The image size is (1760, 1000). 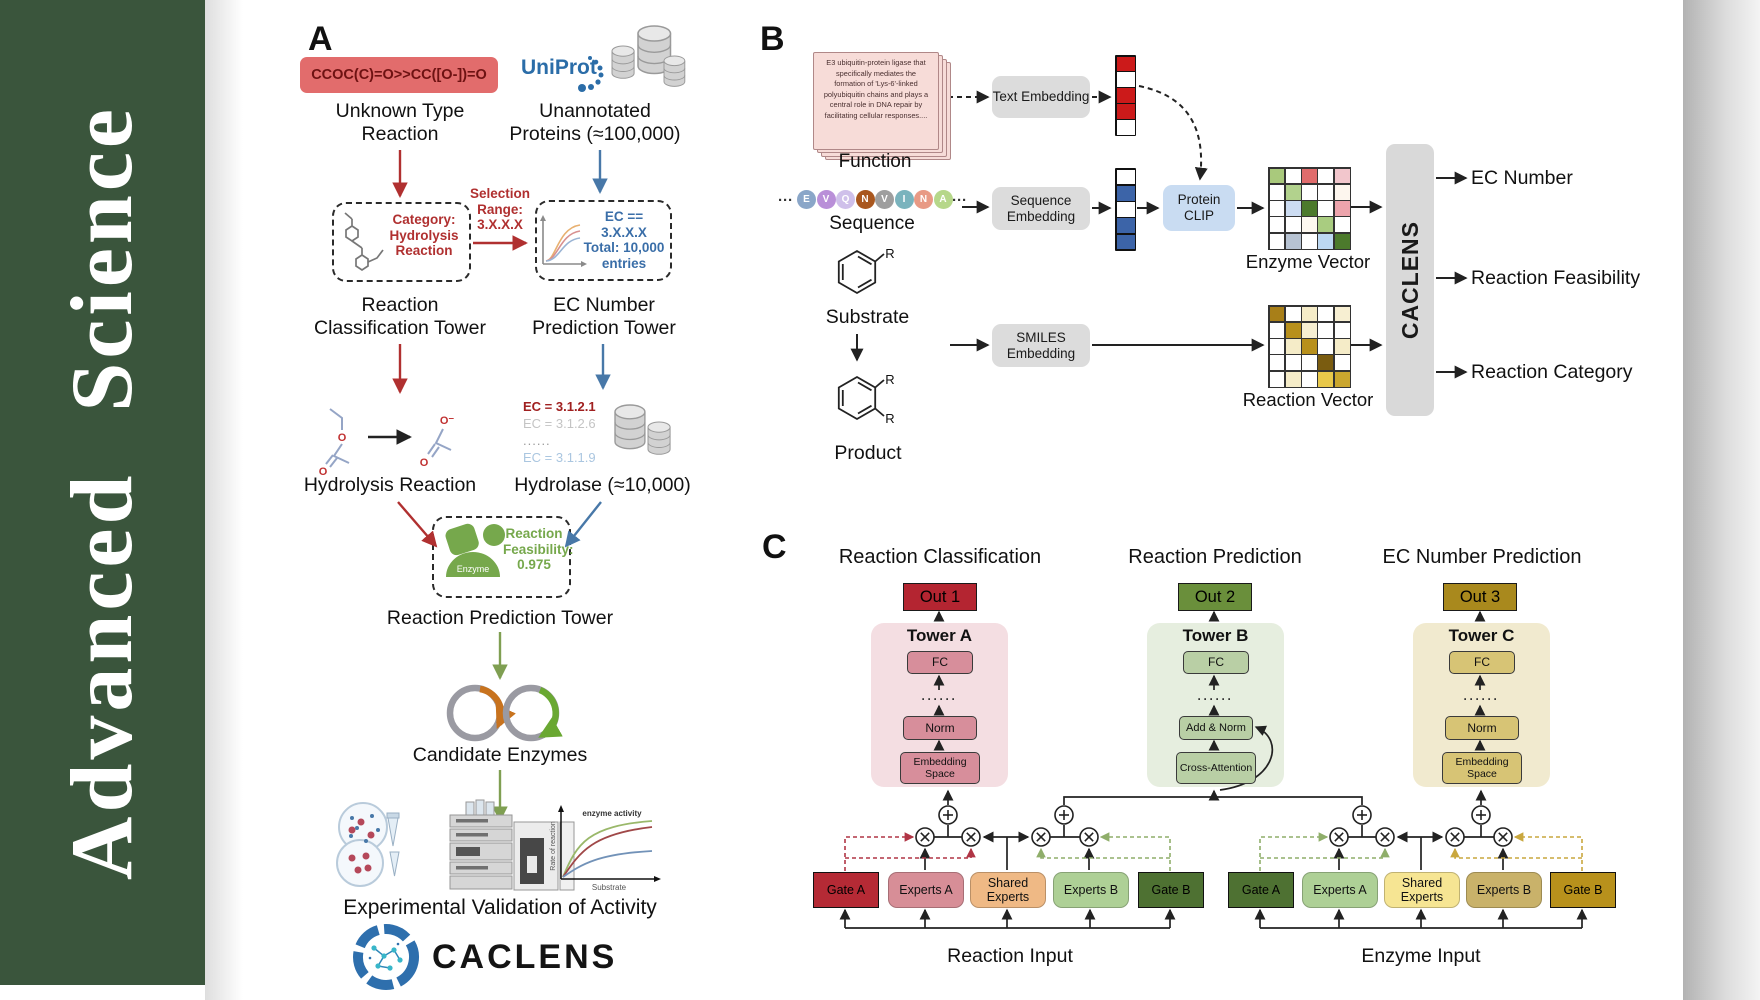 I want to click on sum-and-product-nodes, so click(x=1214, y=826).